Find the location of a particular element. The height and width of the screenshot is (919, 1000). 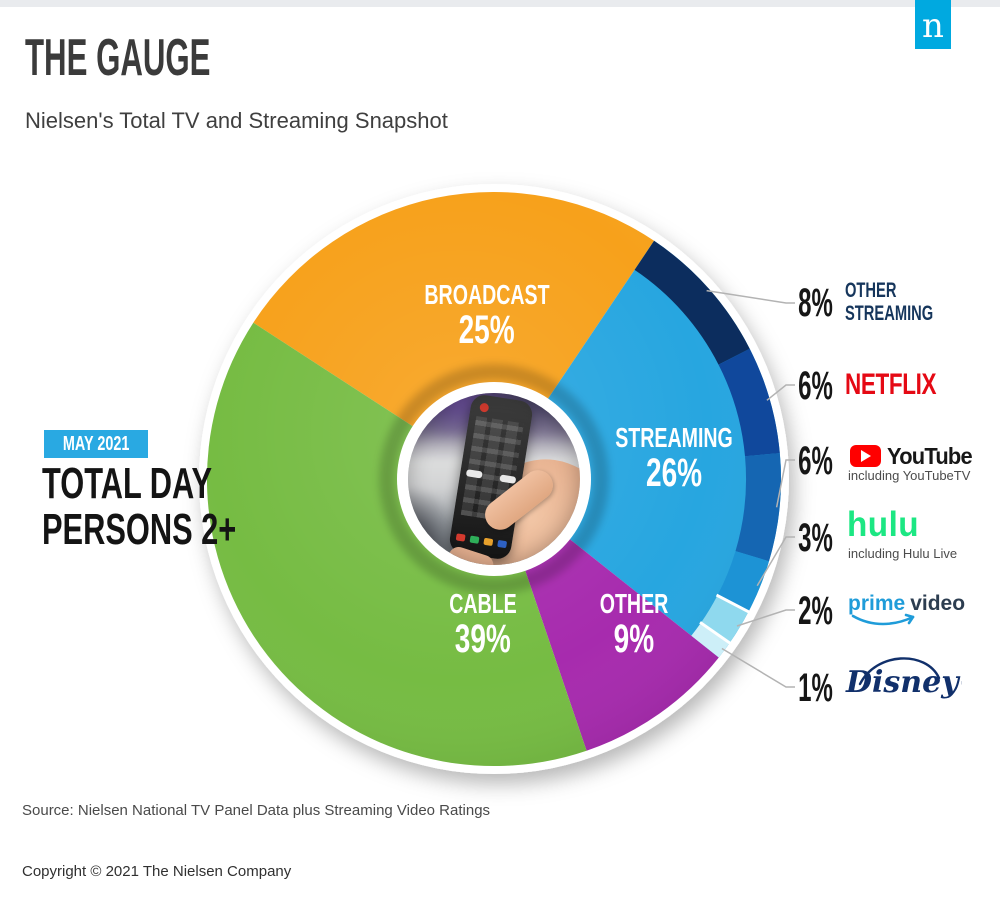

prime-smile-icon is located at coordinates (883, 619).